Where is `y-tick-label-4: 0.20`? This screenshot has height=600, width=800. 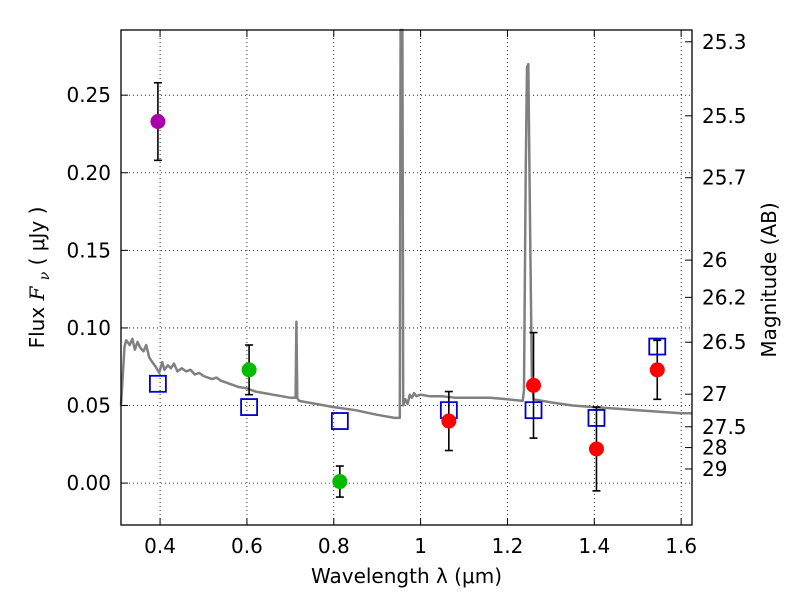 y-tick-label-4: 0.20 is located at coordinates (88, 173).